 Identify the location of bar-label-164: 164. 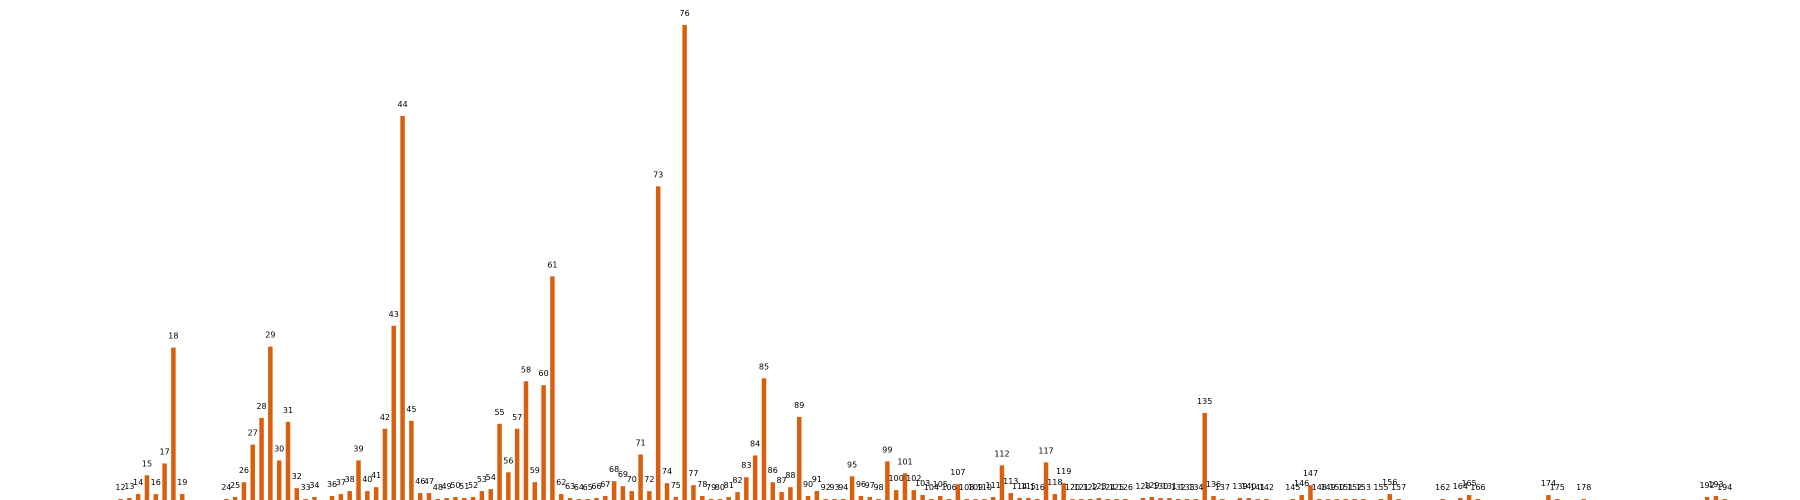
(1460, 486).